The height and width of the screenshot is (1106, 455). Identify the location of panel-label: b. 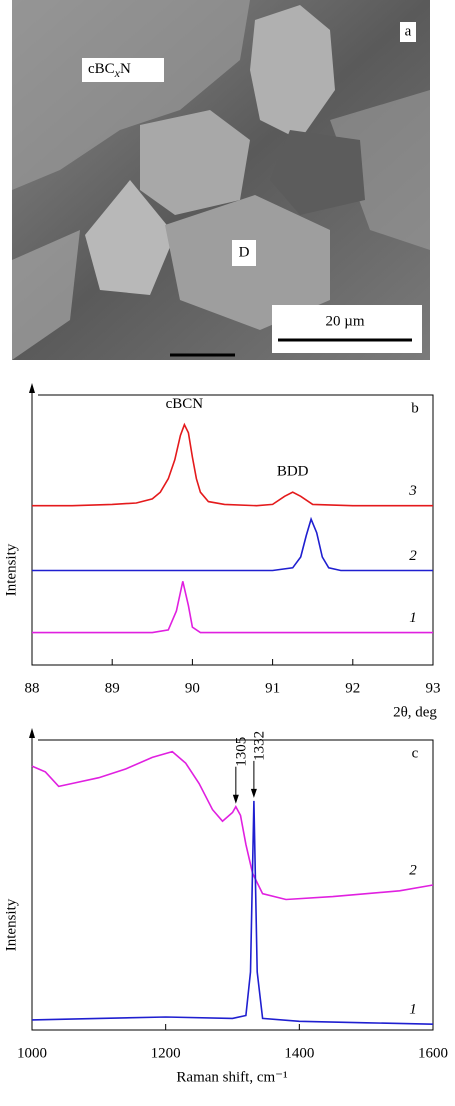
(415, 408).